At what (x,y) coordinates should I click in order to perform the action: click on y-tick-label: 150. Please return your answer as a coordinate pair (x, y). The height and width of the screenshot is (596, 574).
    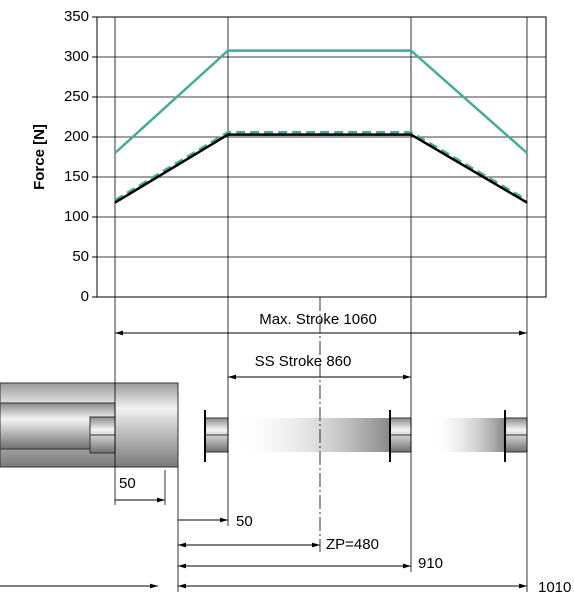
    Looking at the image, I should click on (76, 176).